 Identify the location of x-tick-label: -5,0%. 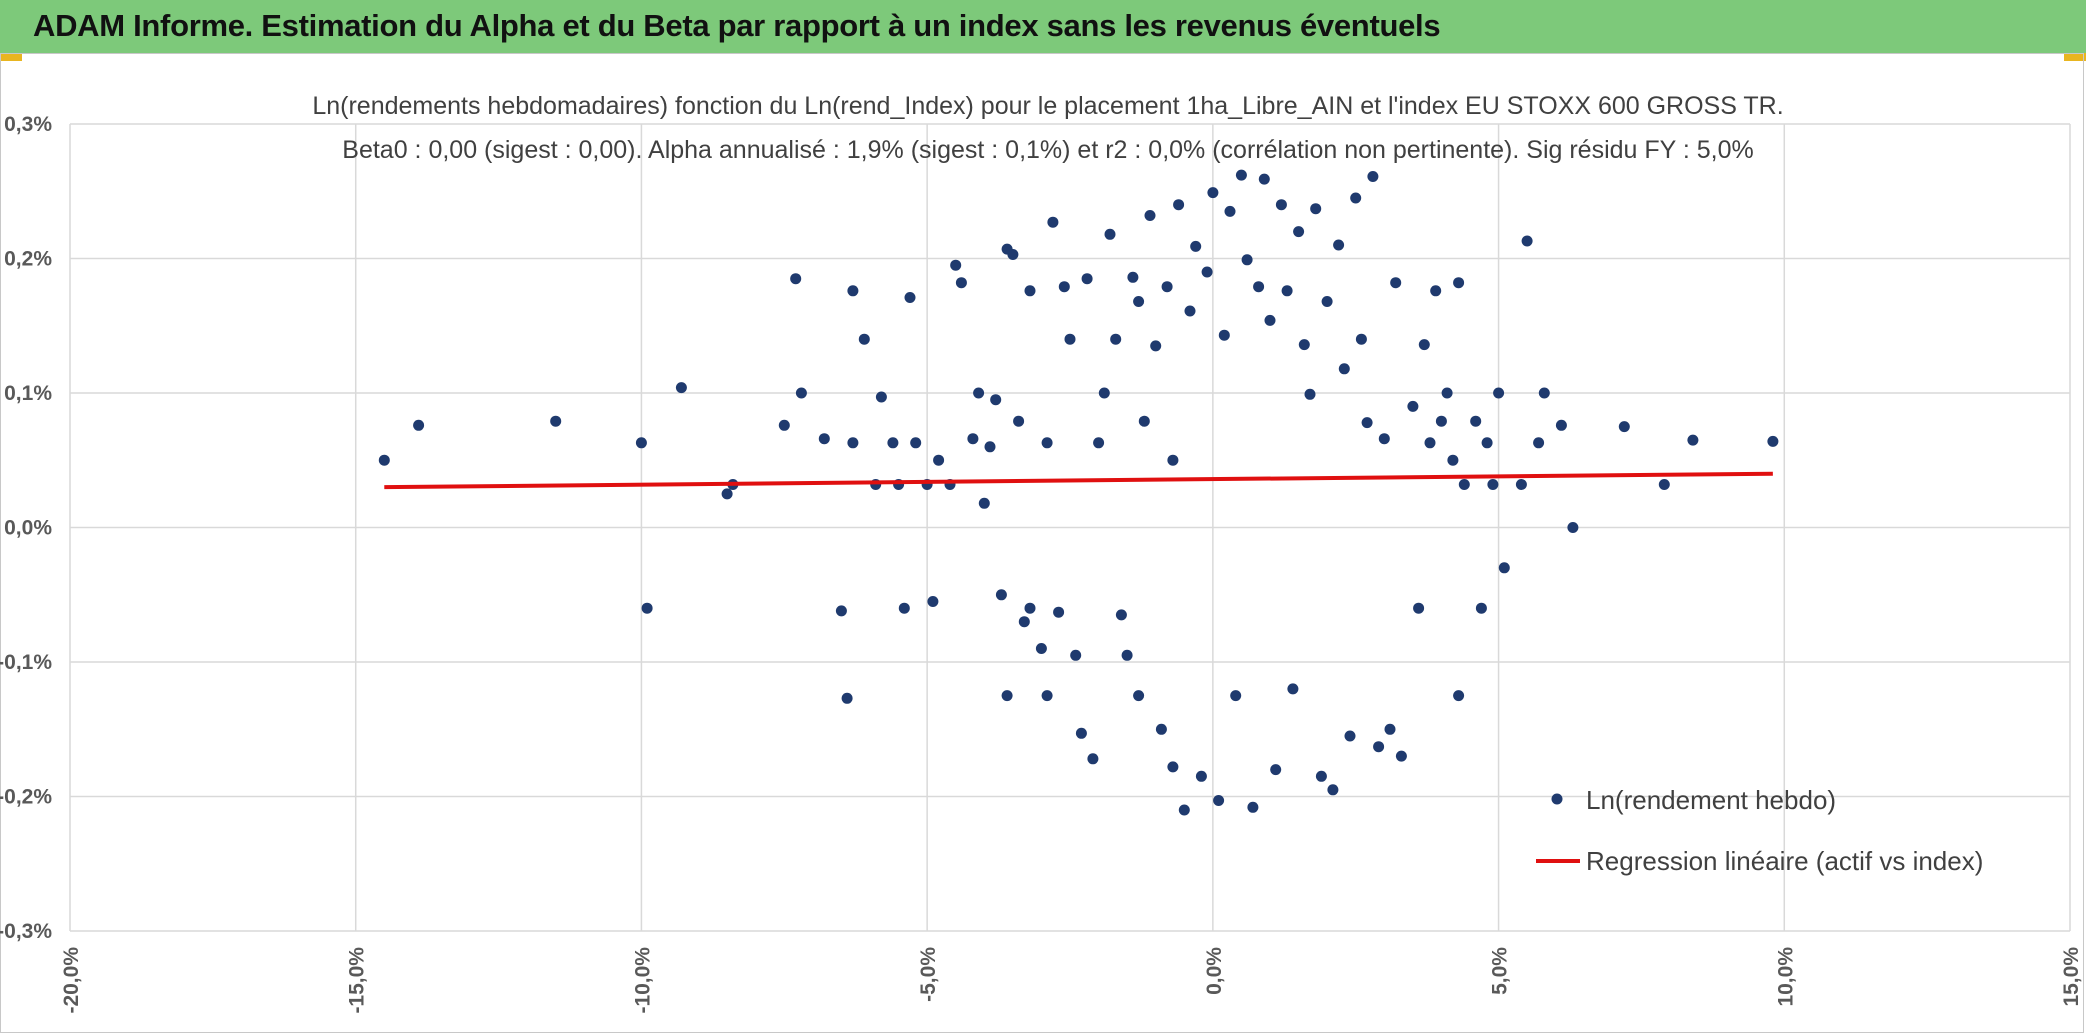
(928, 974).